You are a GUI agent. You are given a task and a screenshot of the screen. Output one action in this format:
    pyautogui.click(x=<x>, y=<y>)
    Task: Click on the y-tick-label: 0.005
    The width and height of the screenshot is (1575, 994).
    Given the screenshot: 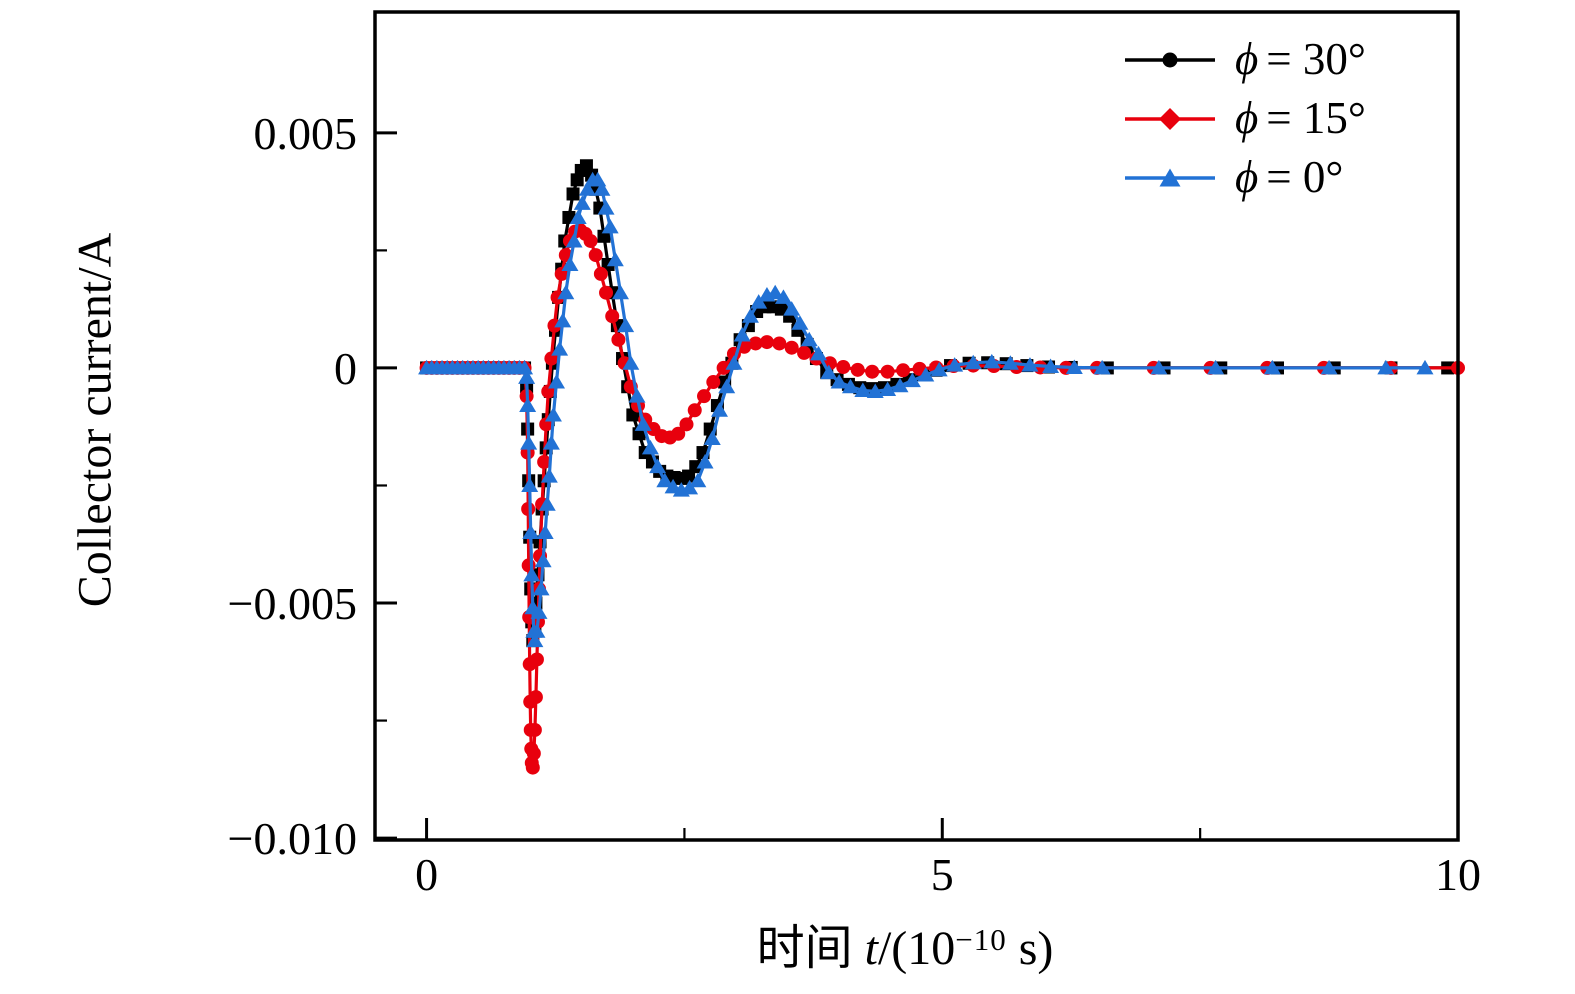 What is the action you would take?
    pyautogui.click(x=306, y=133)
    